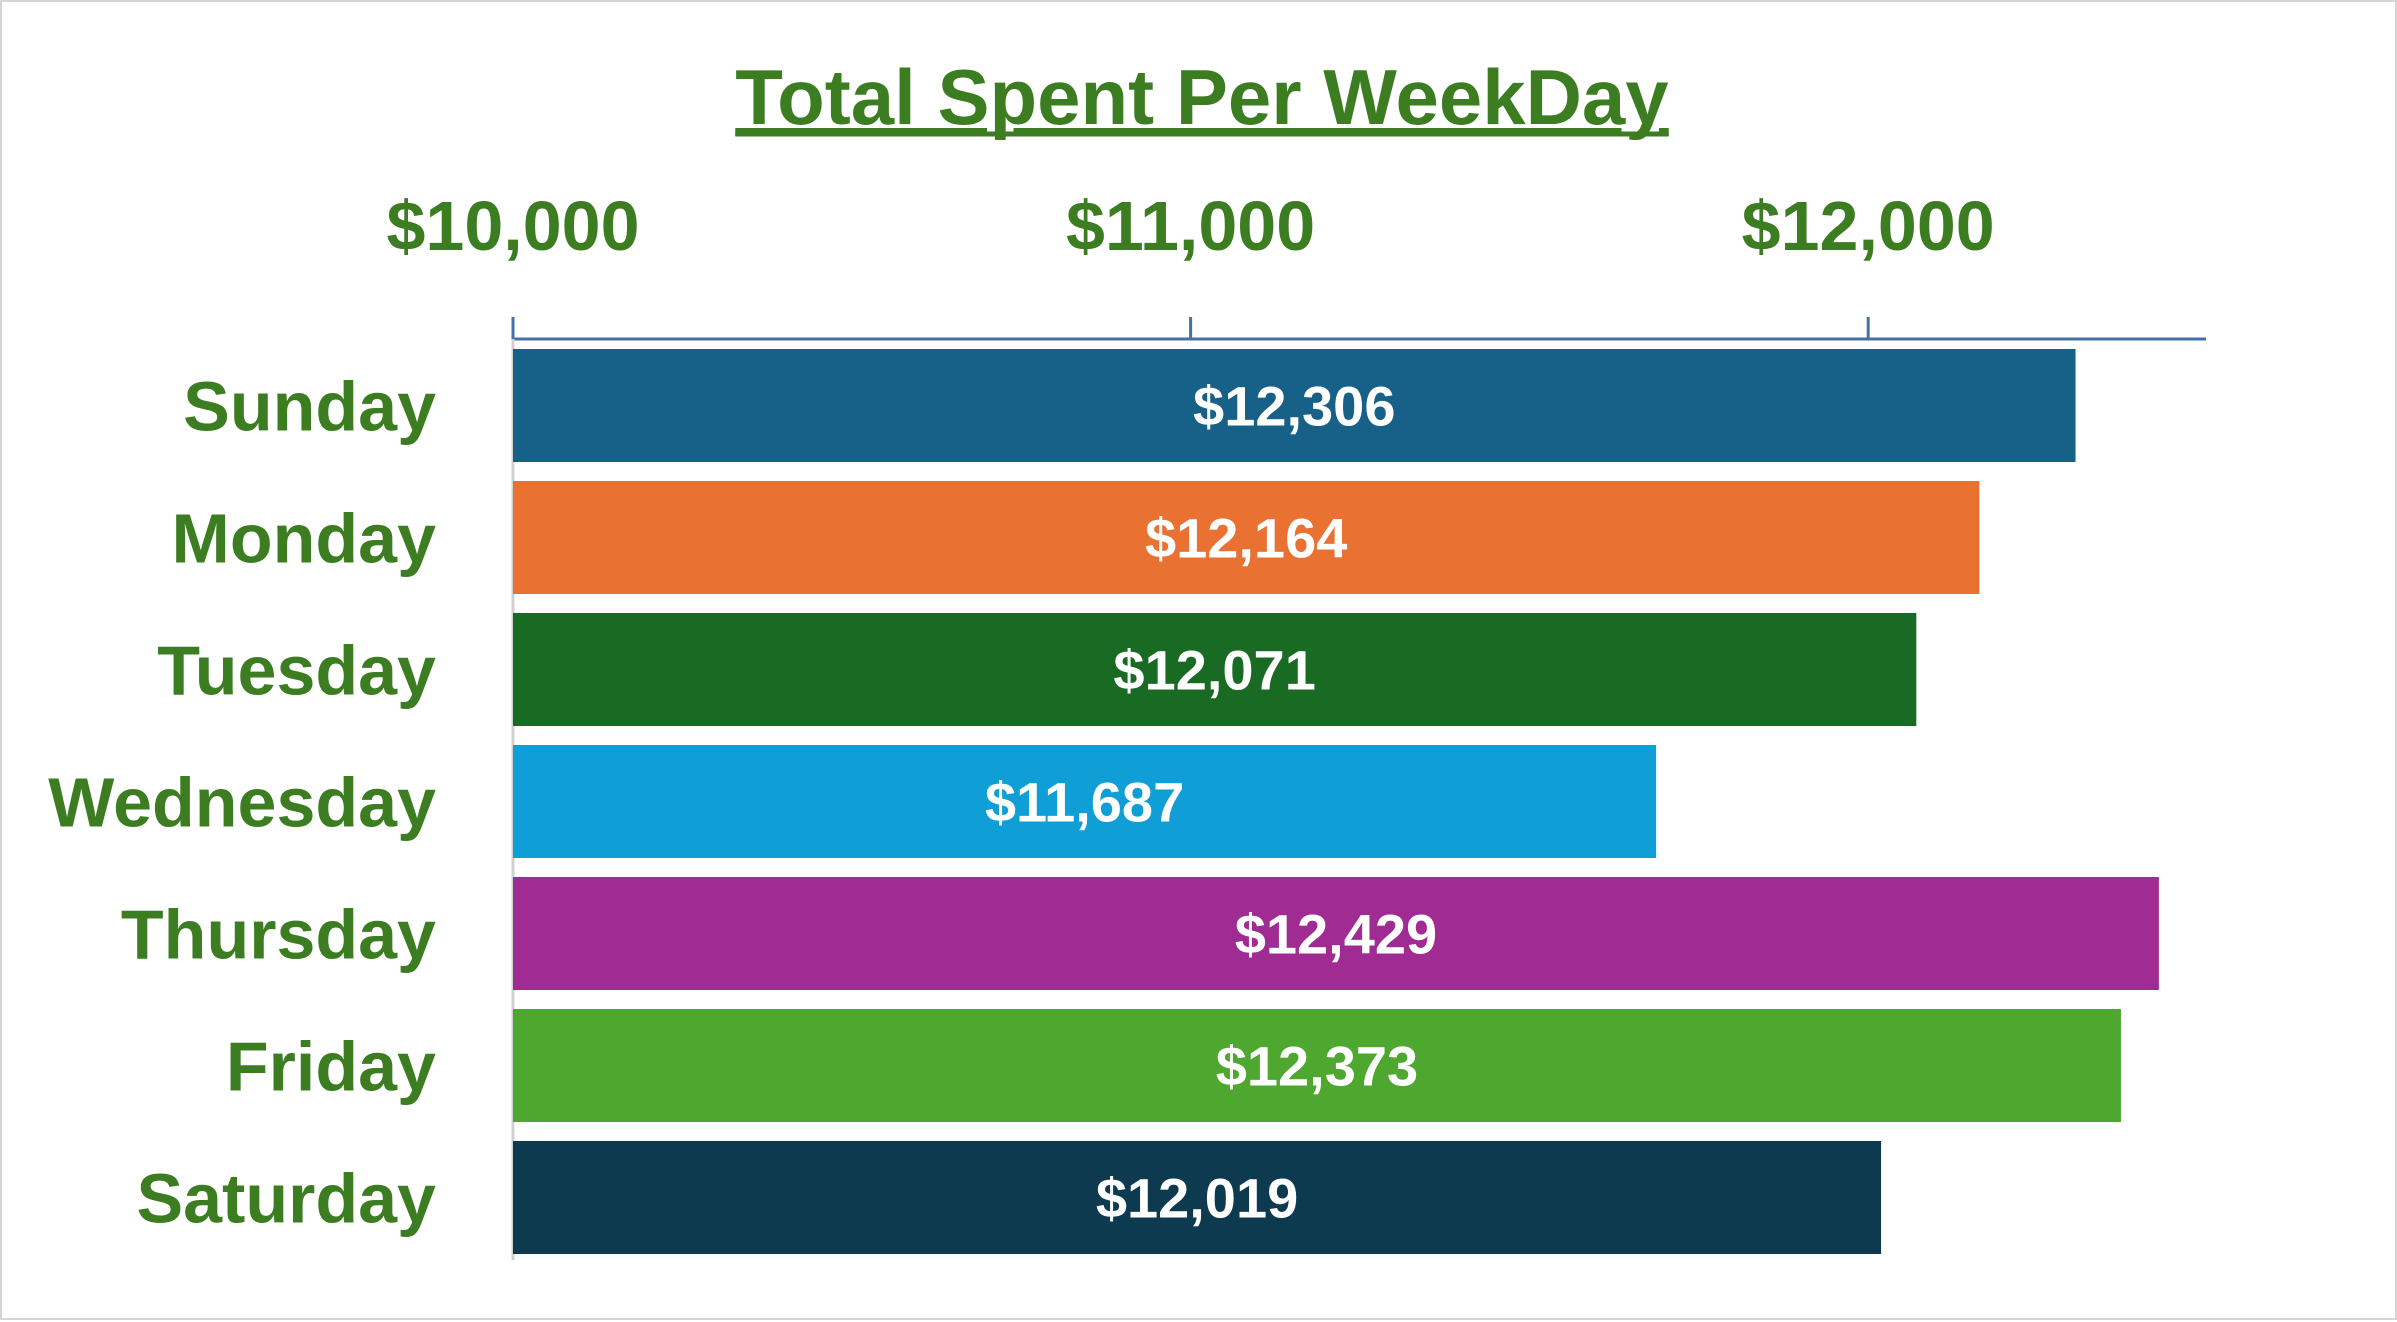  I want to click on value-label: $12,071, so click(1214, 670).